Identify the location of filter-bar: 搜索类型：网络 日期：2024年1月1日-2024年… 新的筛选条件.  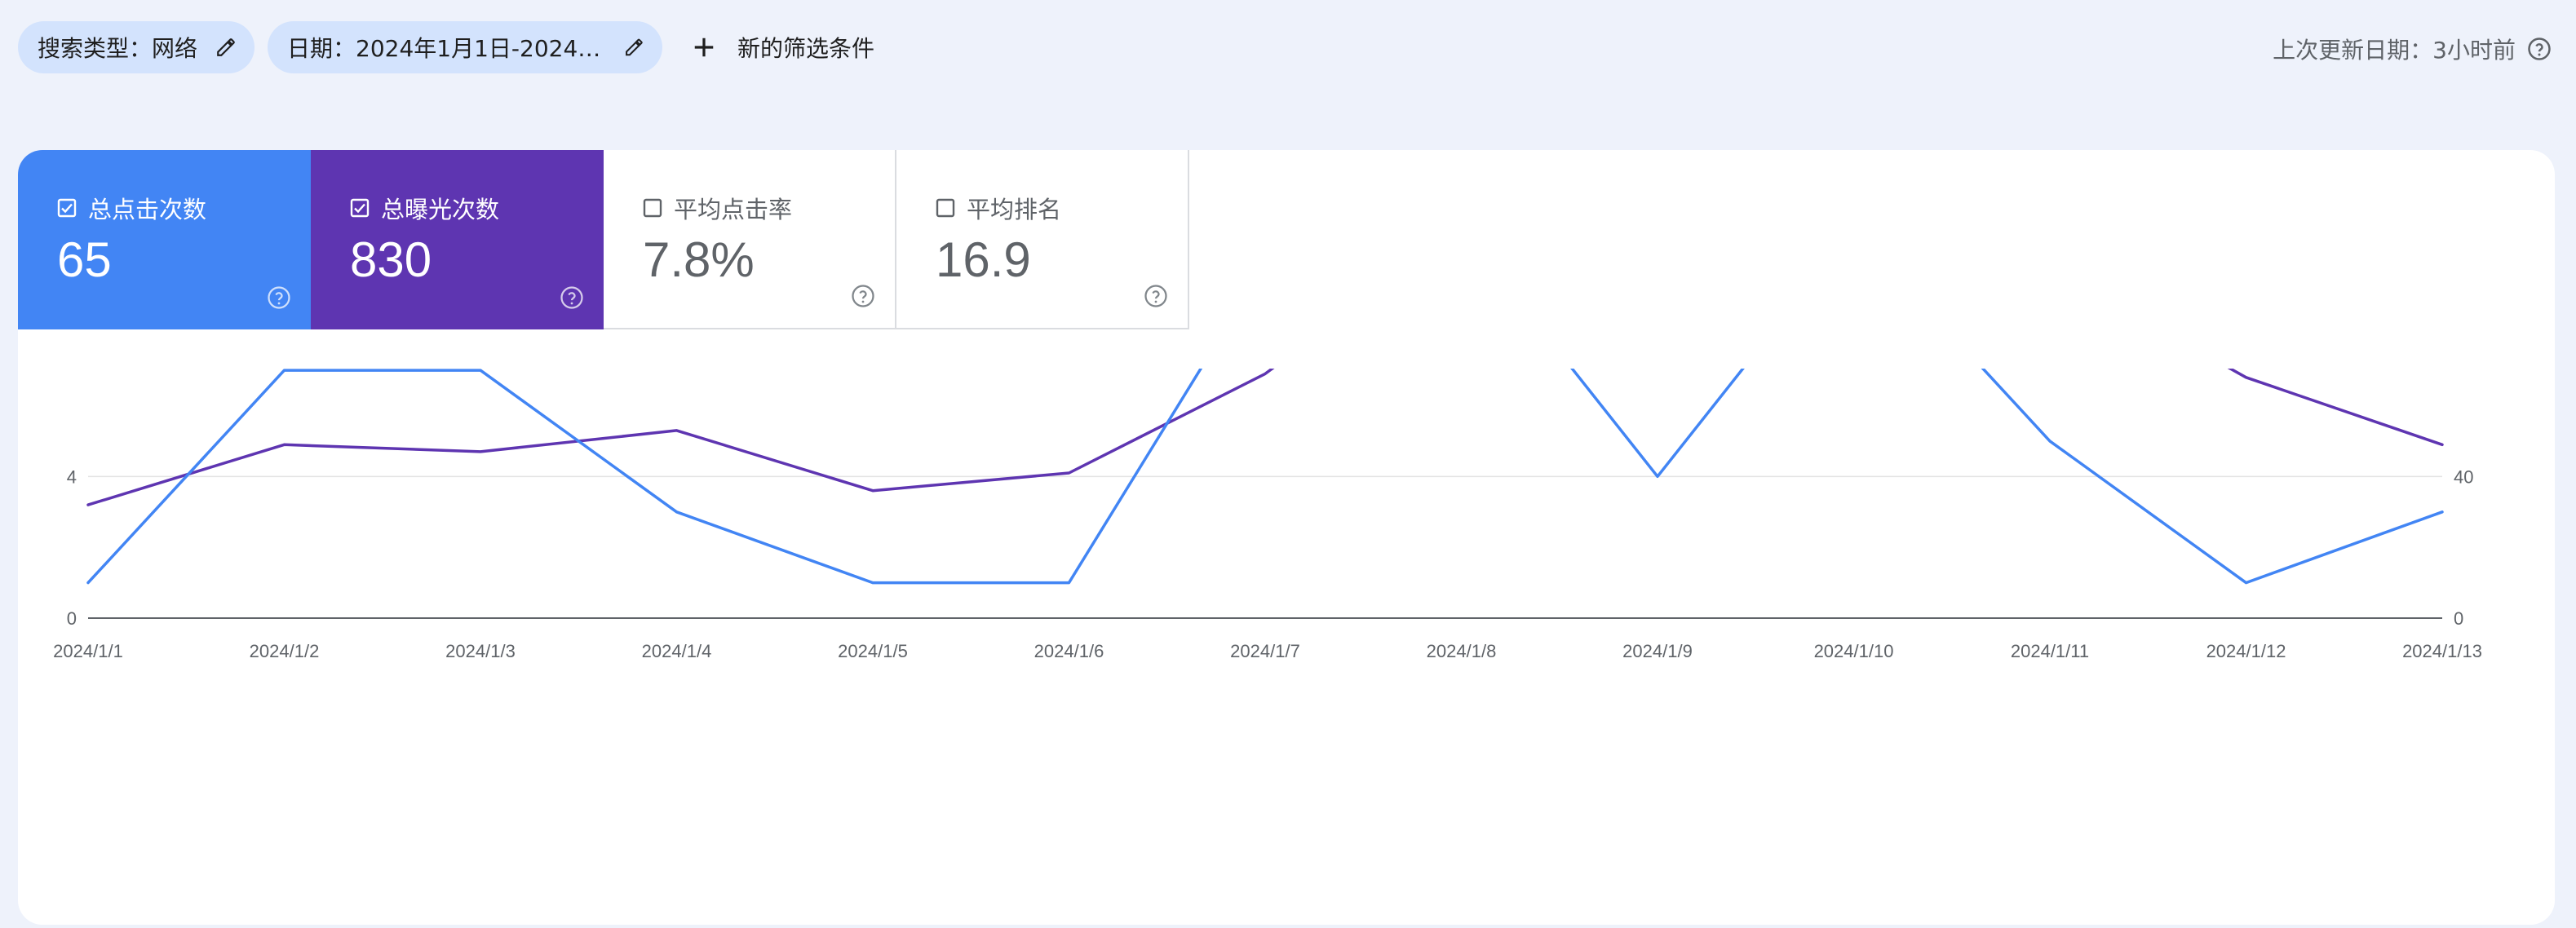
(446, 47).